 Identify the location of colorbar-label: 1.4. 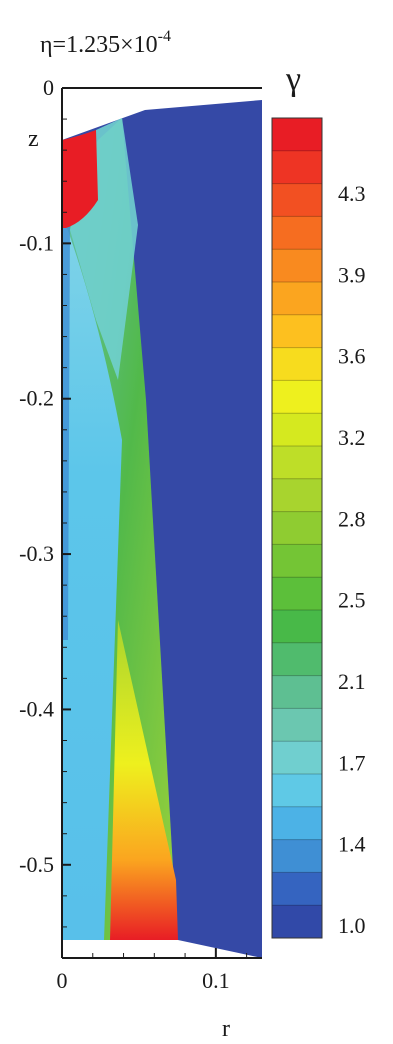
(352, 844).